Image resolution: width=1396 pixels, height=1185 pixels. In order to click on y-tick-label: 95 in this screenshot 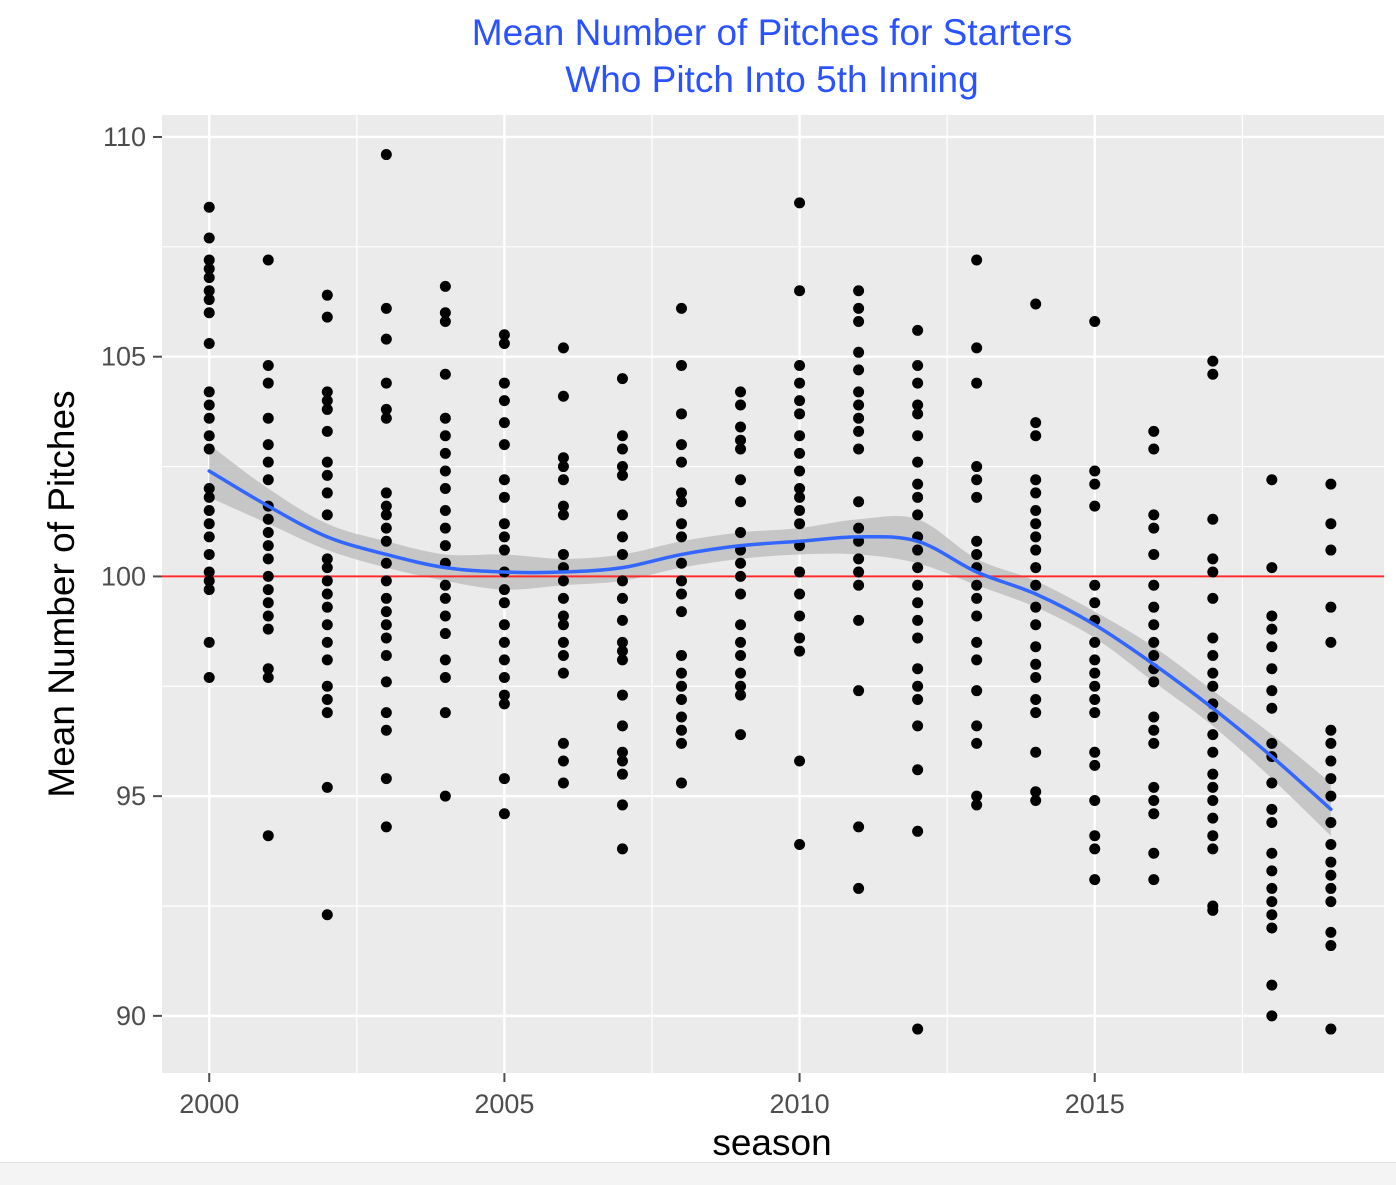, I will do `click(131, 796)`.